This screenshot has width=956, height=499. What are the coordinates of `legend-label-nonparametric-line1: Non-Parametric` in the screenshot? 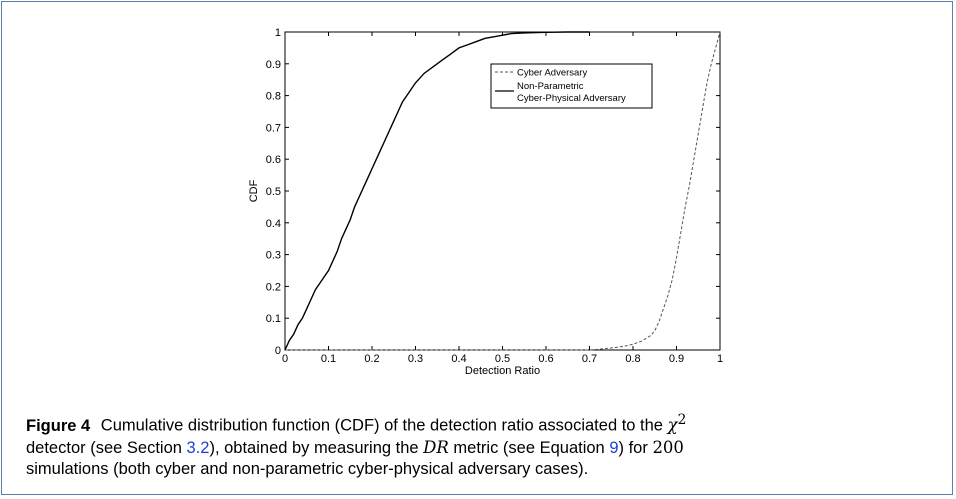 It's located at (550, 86).